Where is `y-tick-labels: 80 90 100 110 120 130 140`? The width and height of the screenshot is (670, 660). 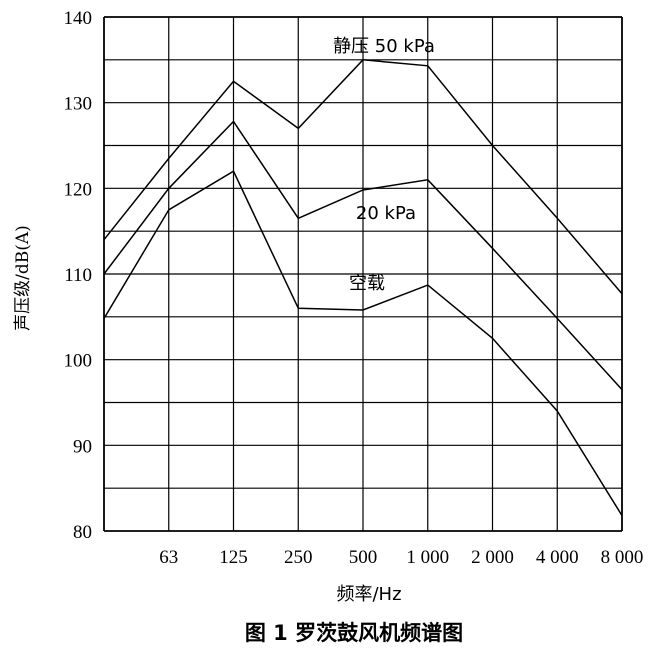
y-tick-labels: 80 90 100 110 120 130 140 is located at coordinates (78, 275).